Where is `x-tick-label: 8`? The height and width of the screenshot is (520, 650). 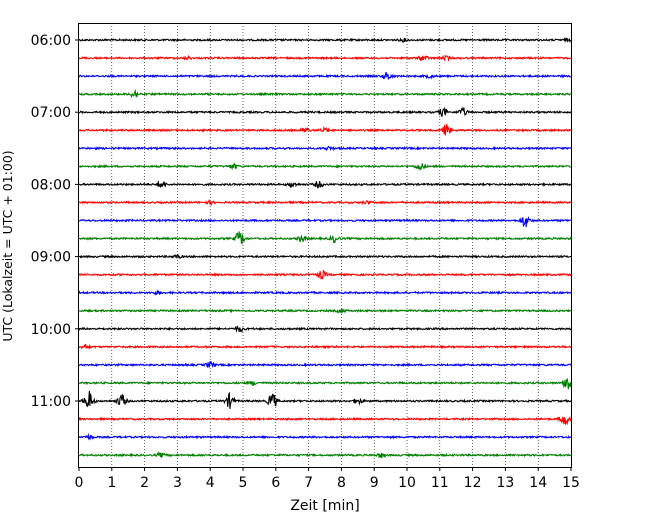 x-tick-label: 8 is located at coordinates (341, 483).